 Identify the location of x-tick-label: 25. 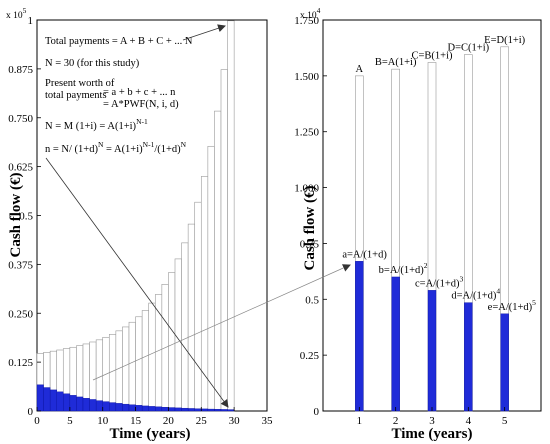
(202, 421).